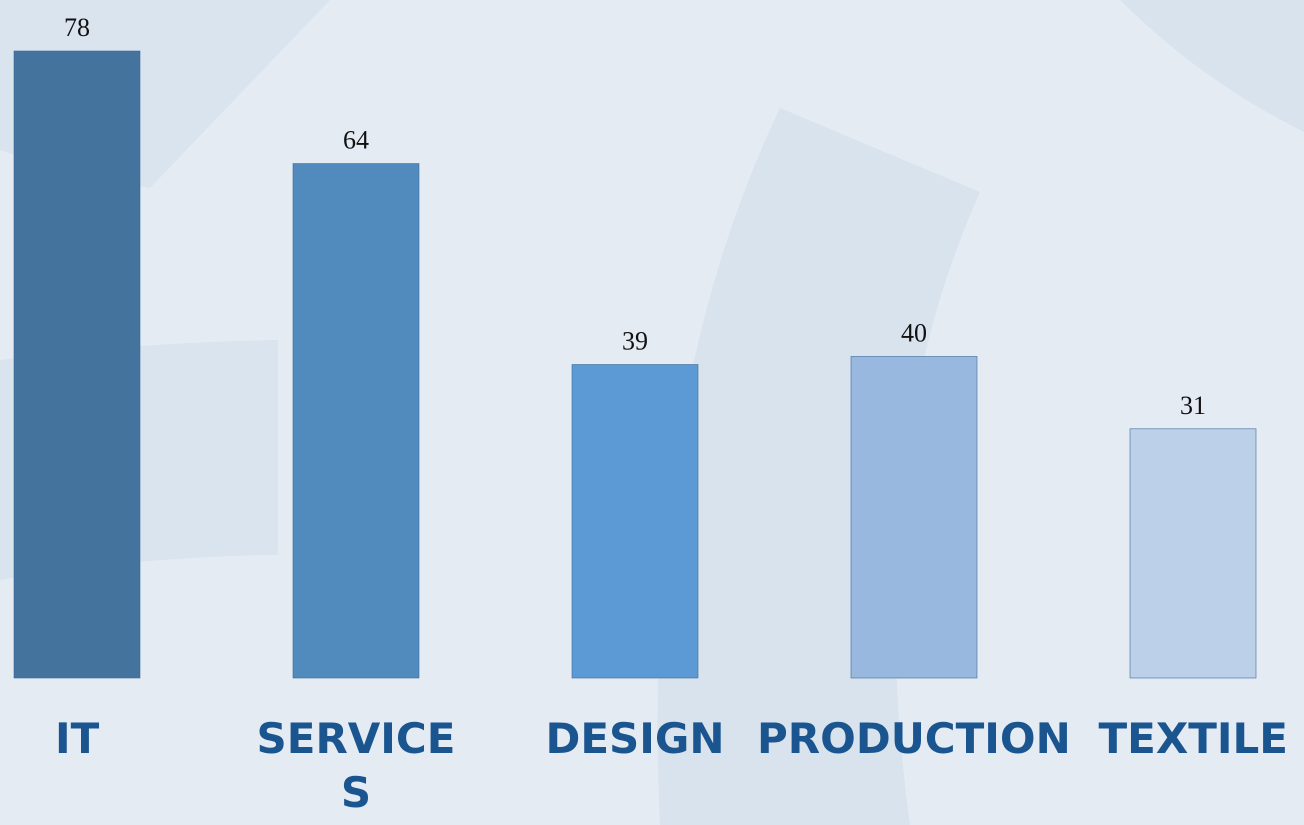 The height and width of the screenshot is (825, 1304). I want to click on data-label-1: 64, so click(356, 140).